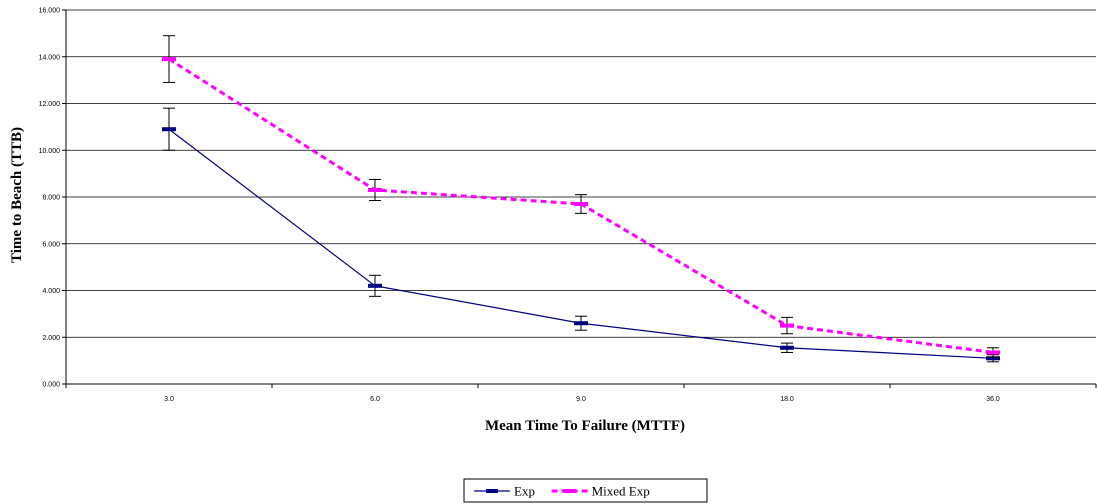 This screenshot has height=504, width=1098. Describe the element at coordinates (375, 399) in the screenshot. I see `x-tick-label: 6.0` at that location.